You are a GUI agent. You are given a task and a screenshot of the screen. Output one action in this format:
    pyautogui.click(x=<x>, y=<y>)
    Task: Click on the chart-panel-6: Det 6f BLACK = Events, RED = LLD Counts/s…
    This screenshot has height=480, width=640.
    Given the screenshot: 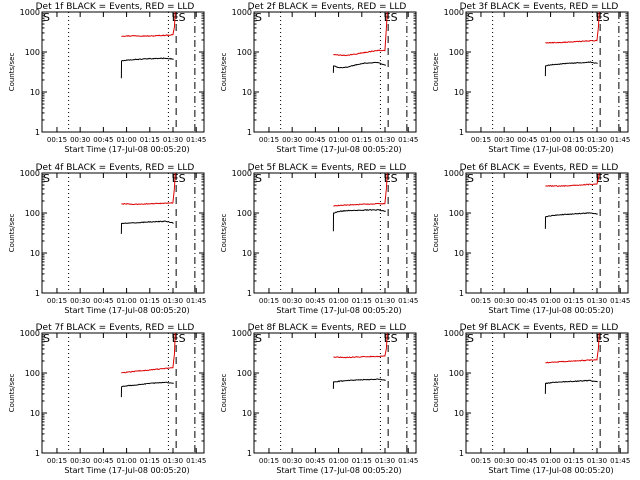 What is the action you would take?
    pyautogui.click(x=531, y=239)
    